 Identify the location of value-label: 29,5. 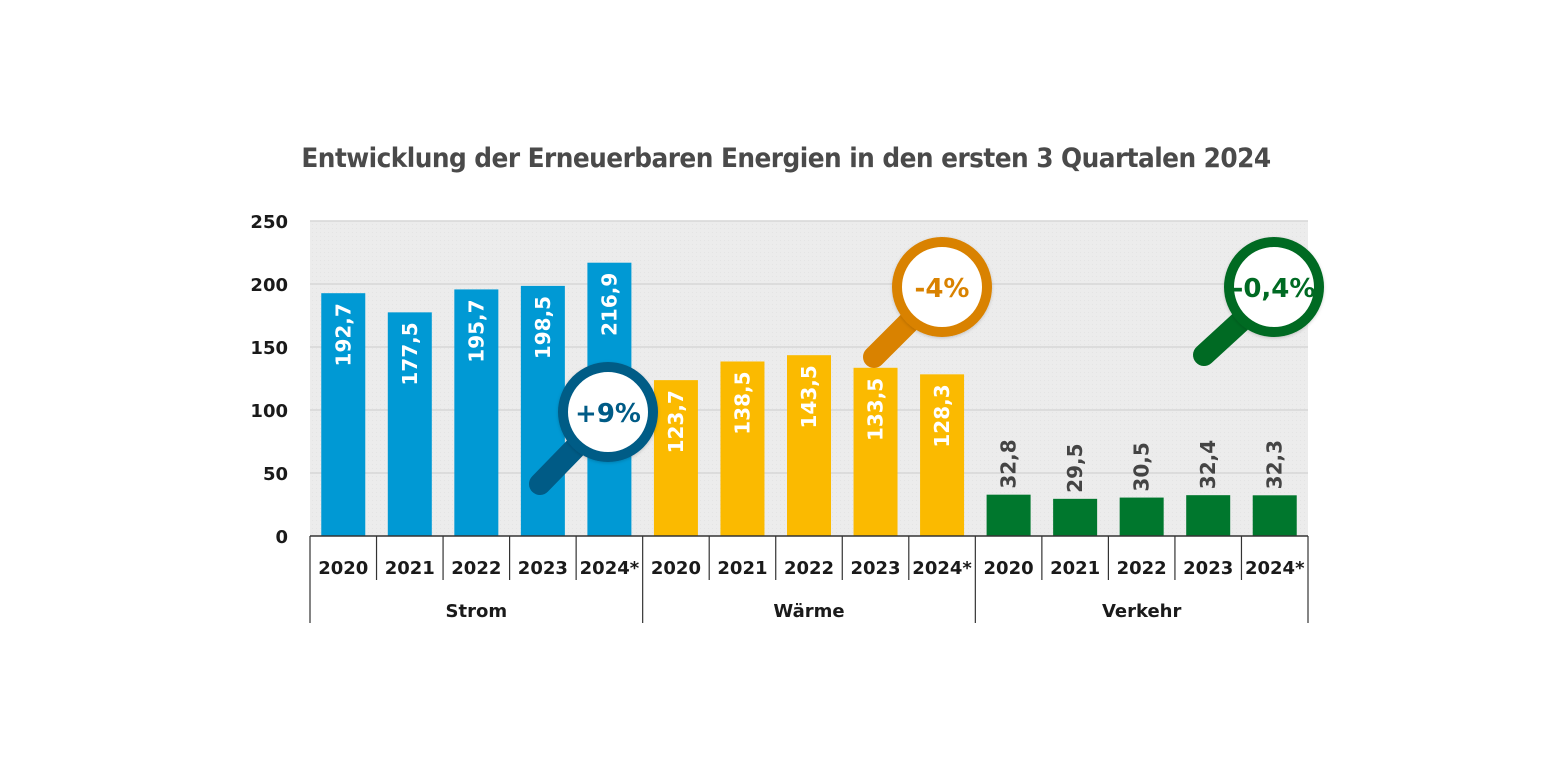
(1075, 467).